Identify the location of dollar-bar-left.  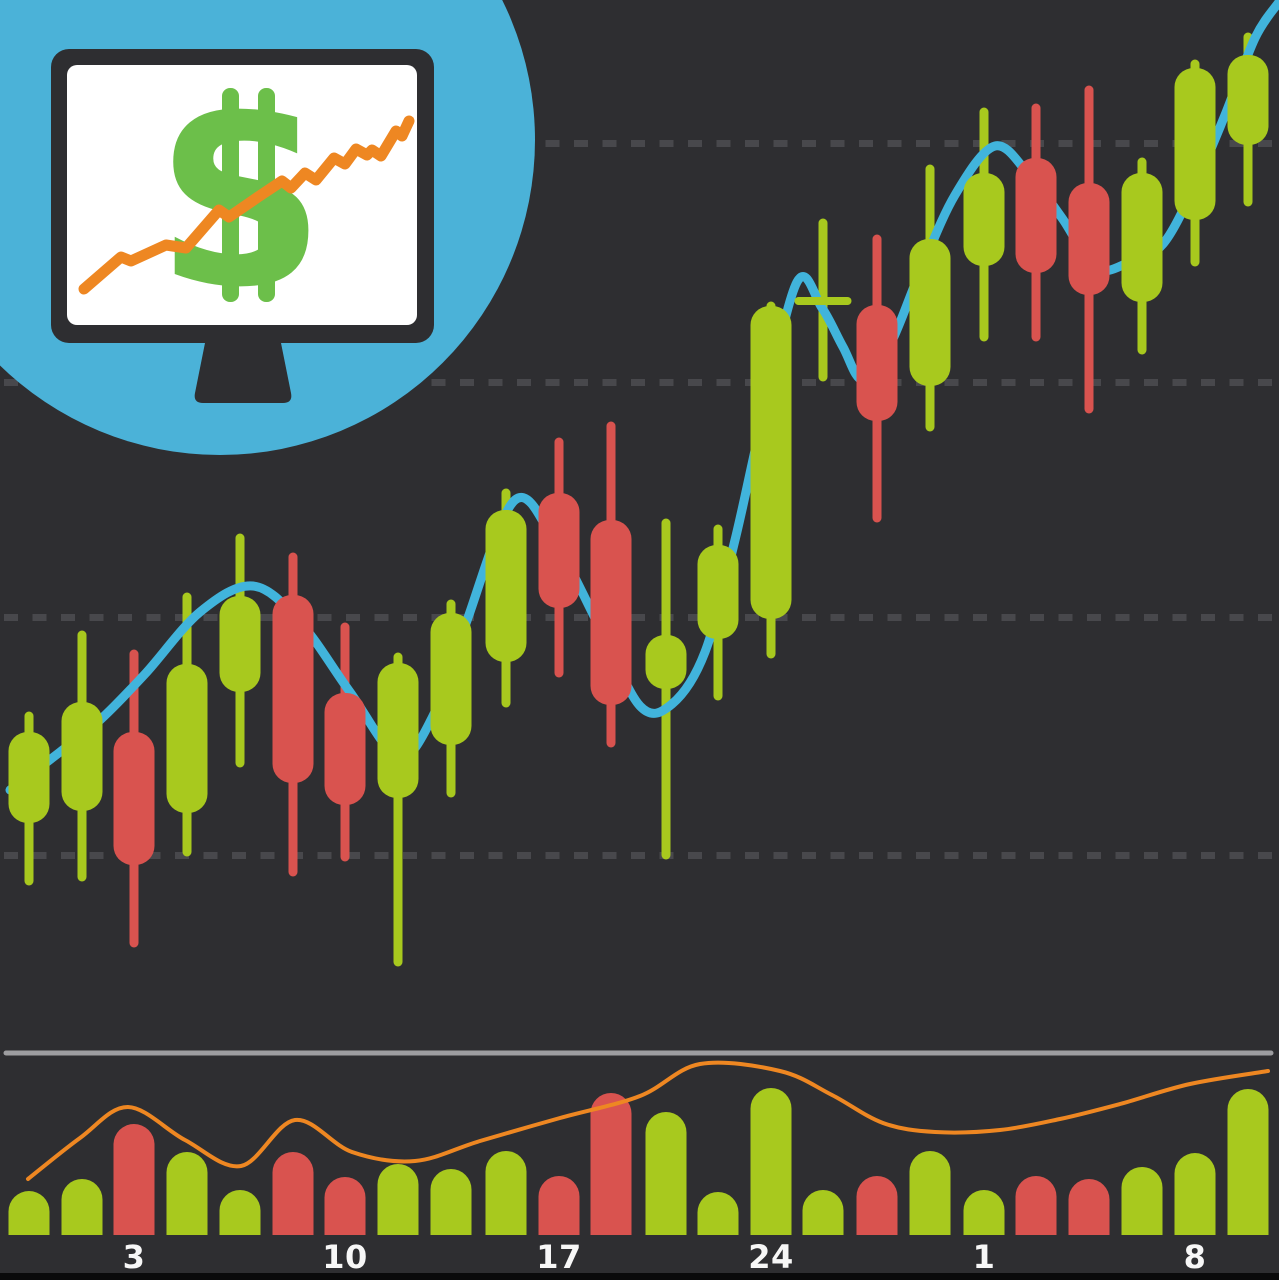
(230, 195).